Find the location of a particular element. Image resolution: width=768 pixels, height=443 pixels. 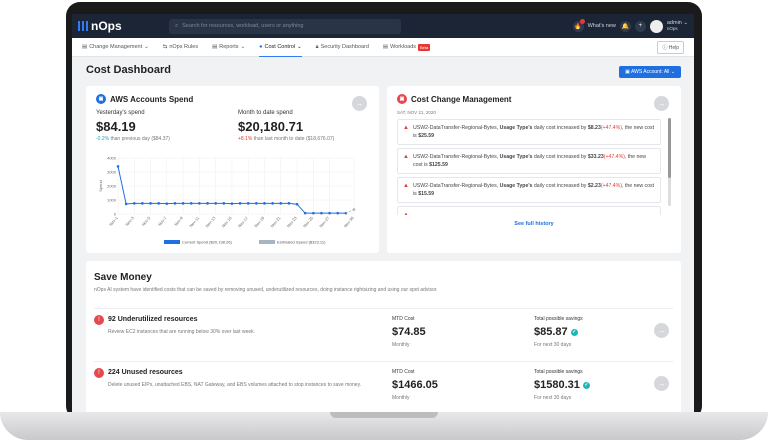

help-label: Help is located at coordinates (673, 47).